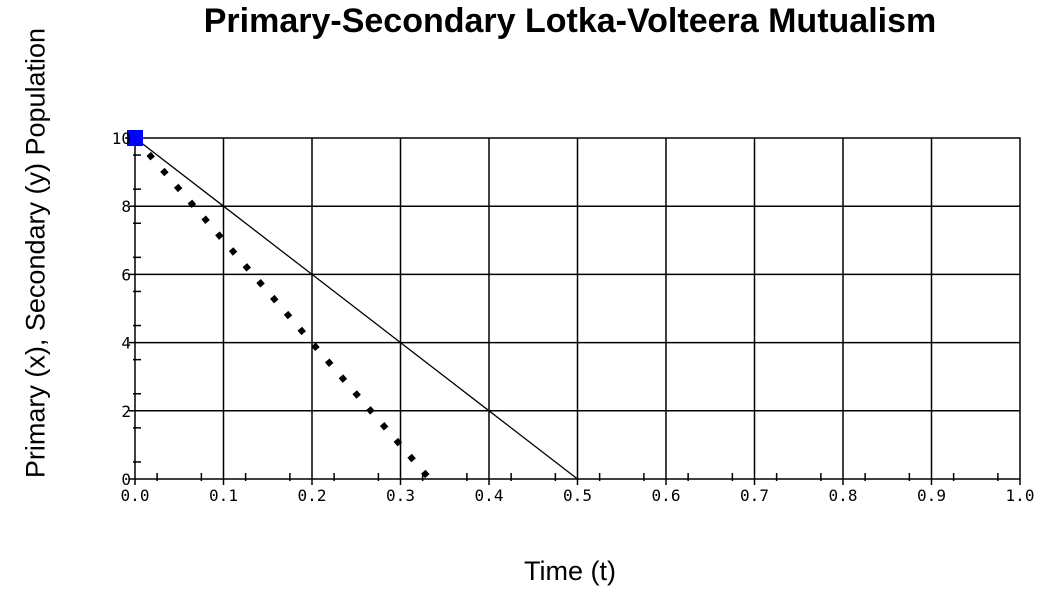  I want to click on start-point-marker, so click(135, 138).